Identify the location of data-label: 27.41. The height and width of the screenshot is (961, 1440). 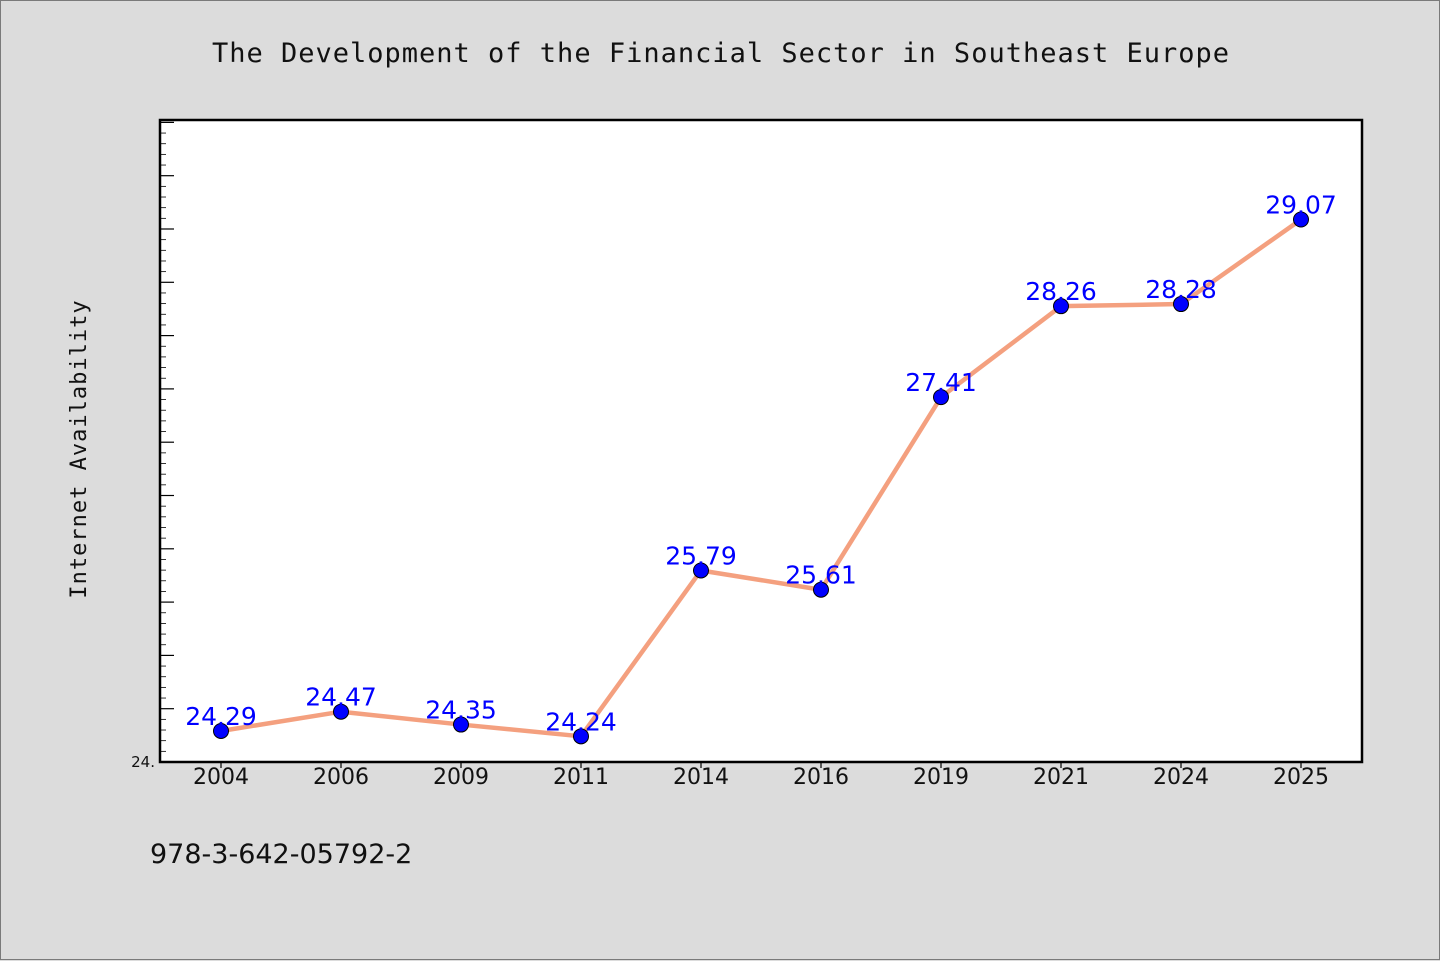
(941, 382).